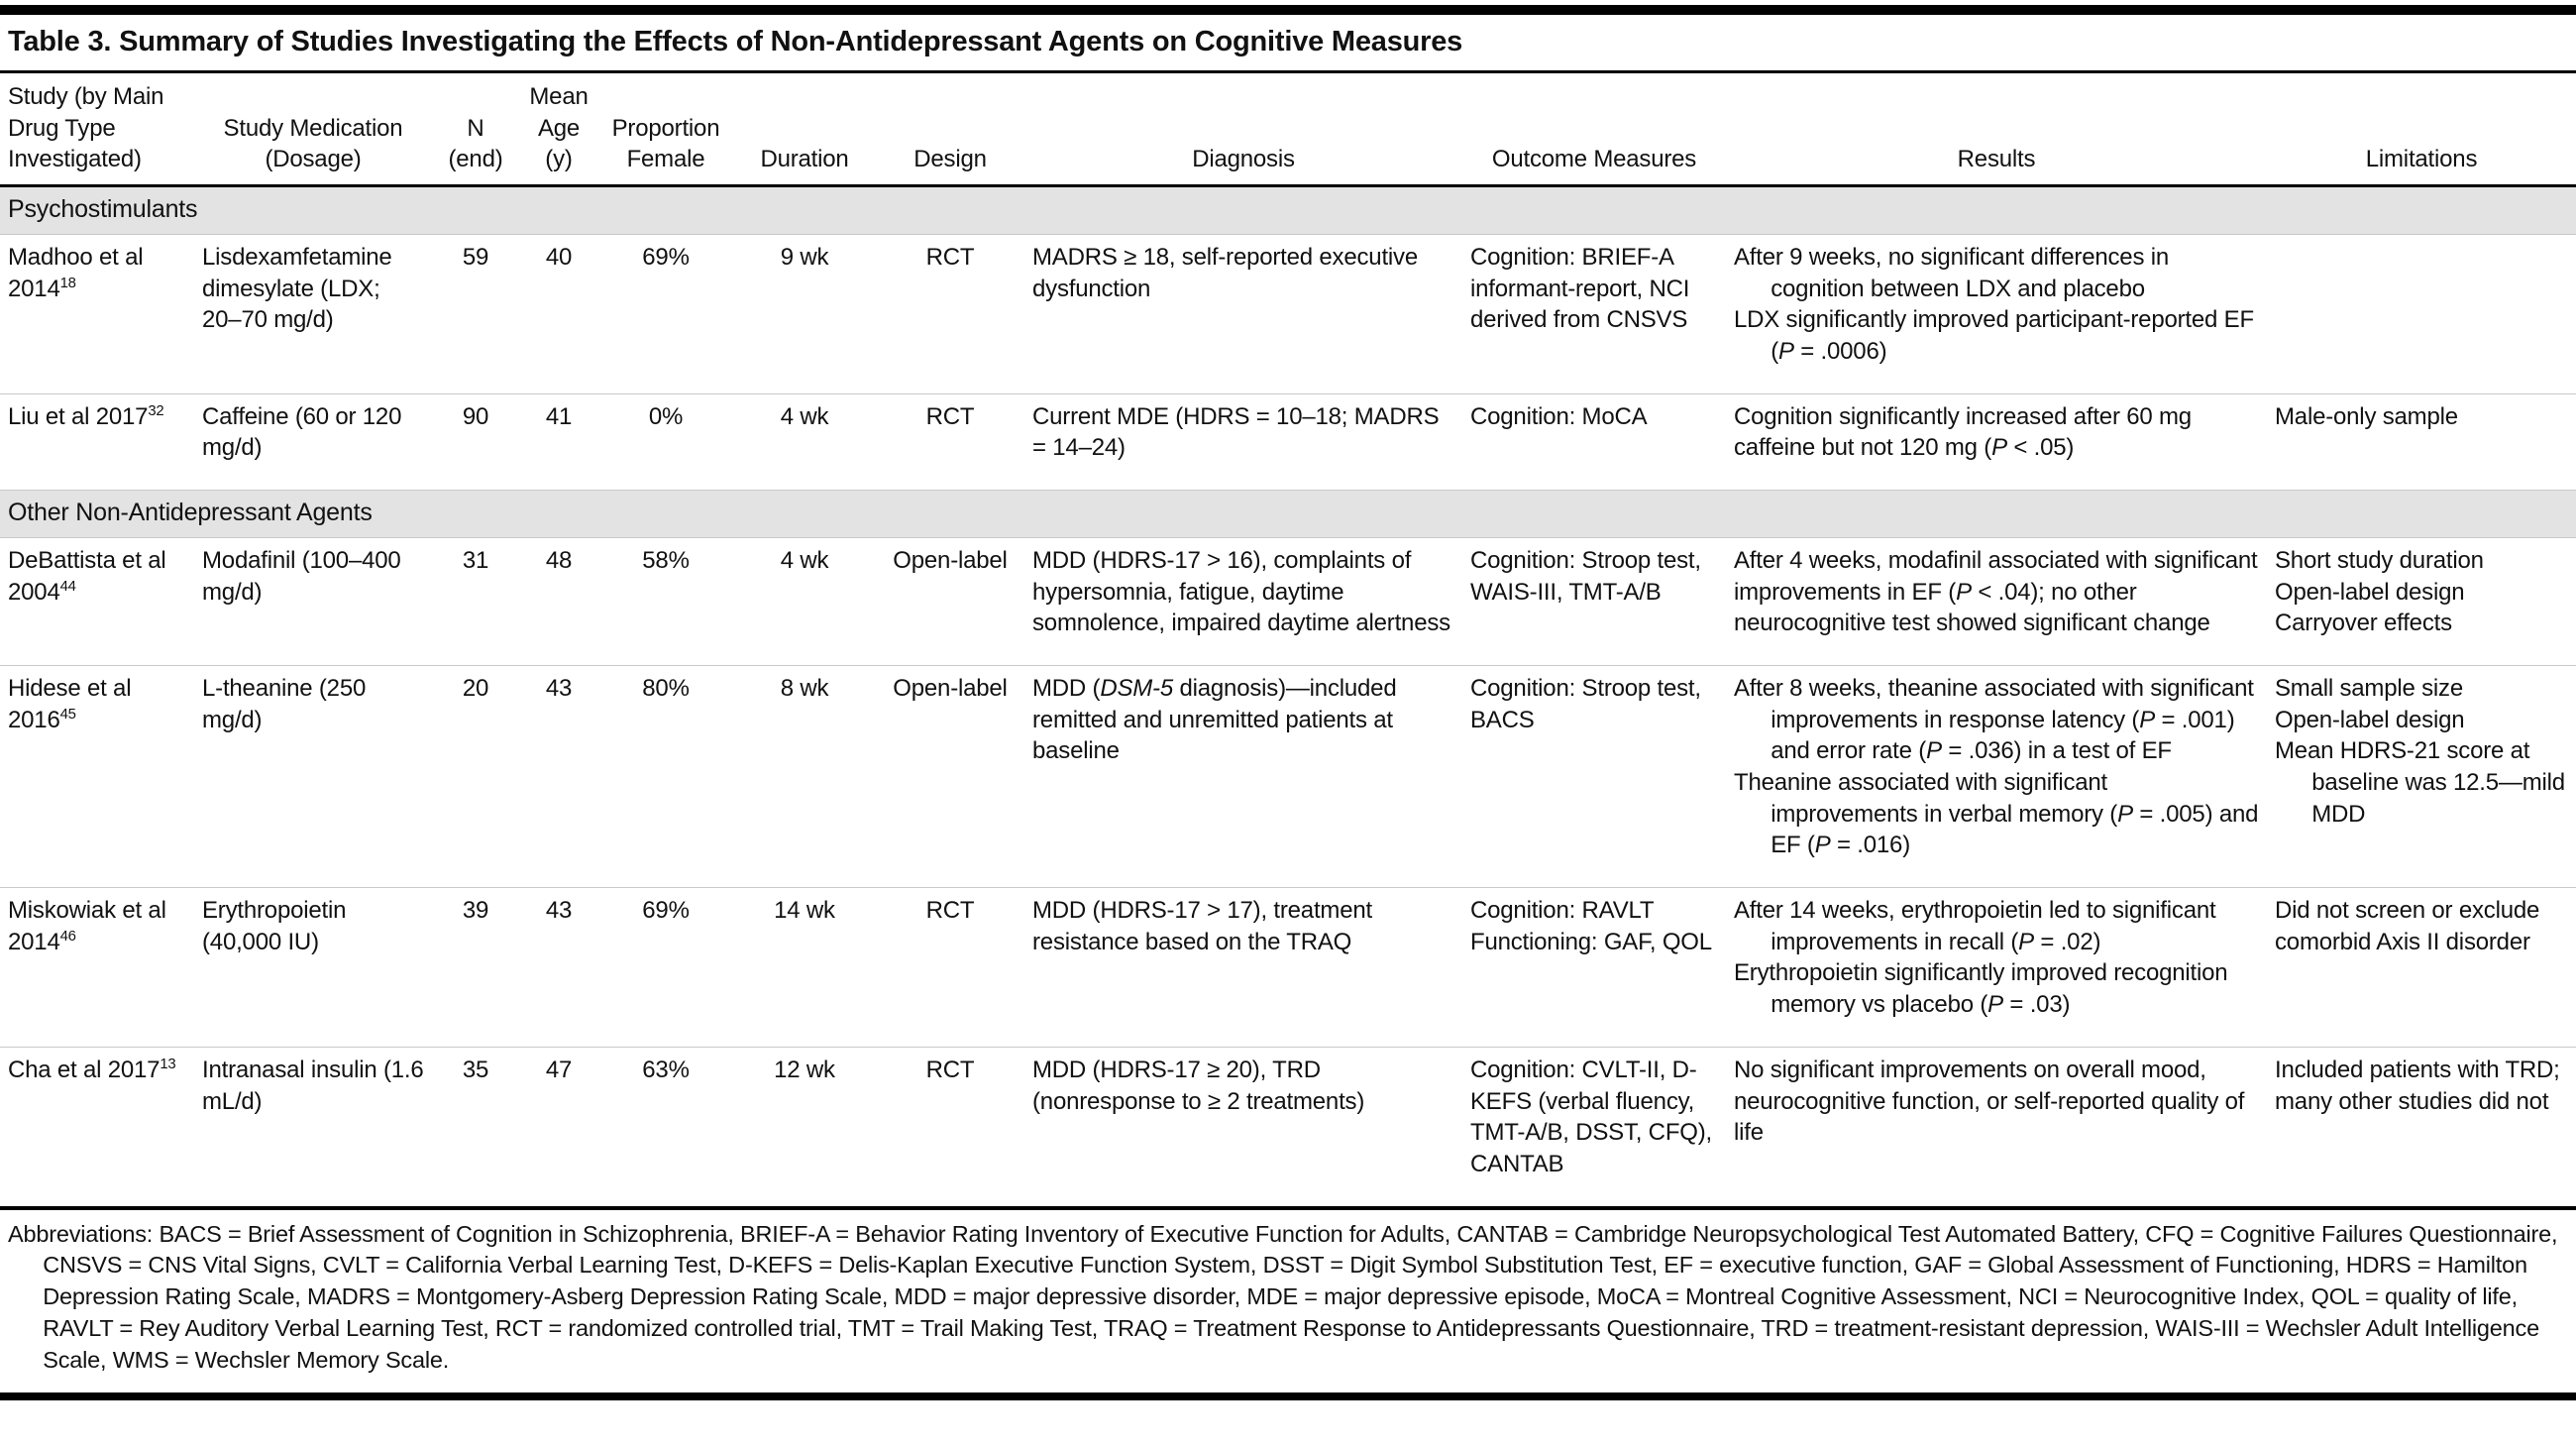 This screenshot has height=1448, width=2576. What do you see at coordinates (313, 967) in the screenshot?
I see `cell-medication: Erythropoietin (40,000 IU)` at bounding box center [313, 967].